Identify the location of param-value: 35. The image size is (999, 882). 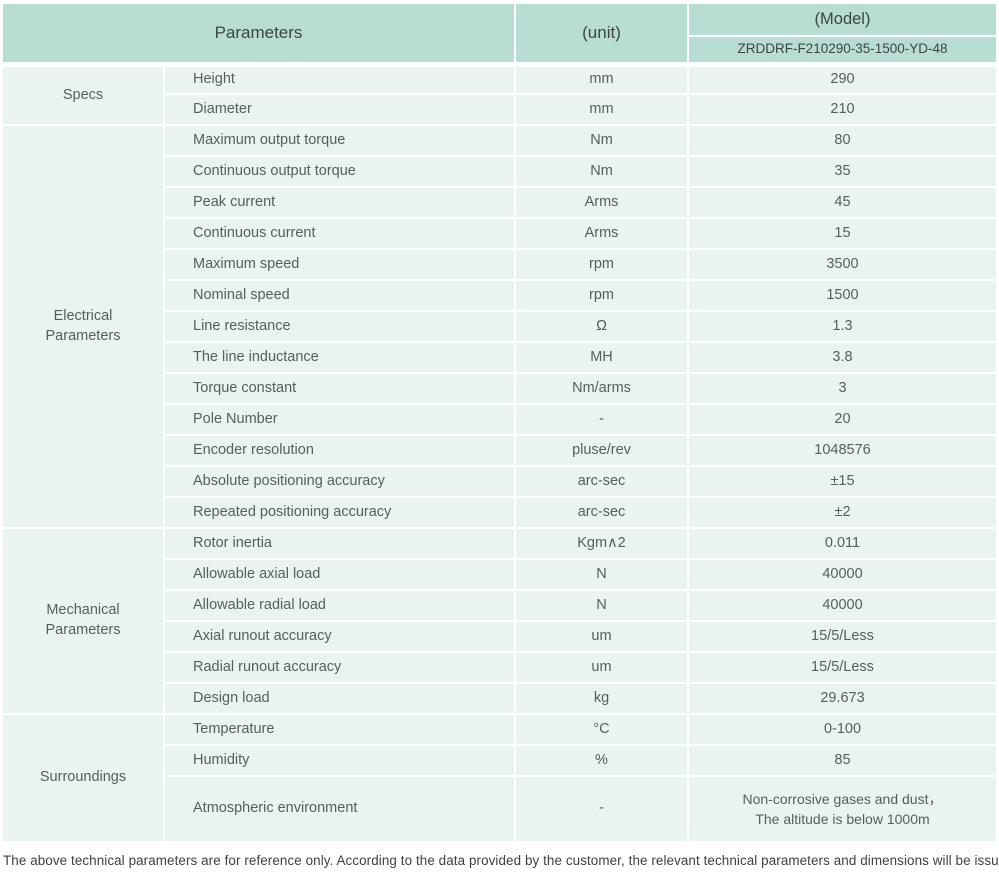
(842, 171).